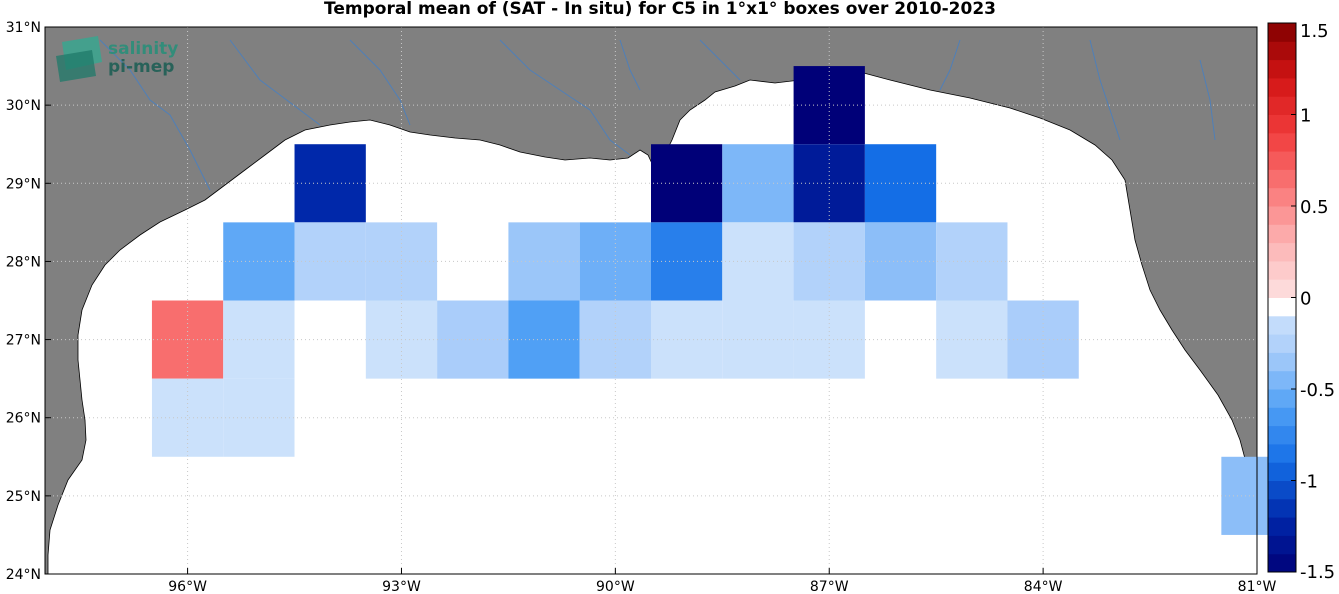 The width and height of the screenshot is (1339, 594). Describe the element at coordinates (23, 262) in the screenshot. I see `y-tick-label: 28°N` at that location.